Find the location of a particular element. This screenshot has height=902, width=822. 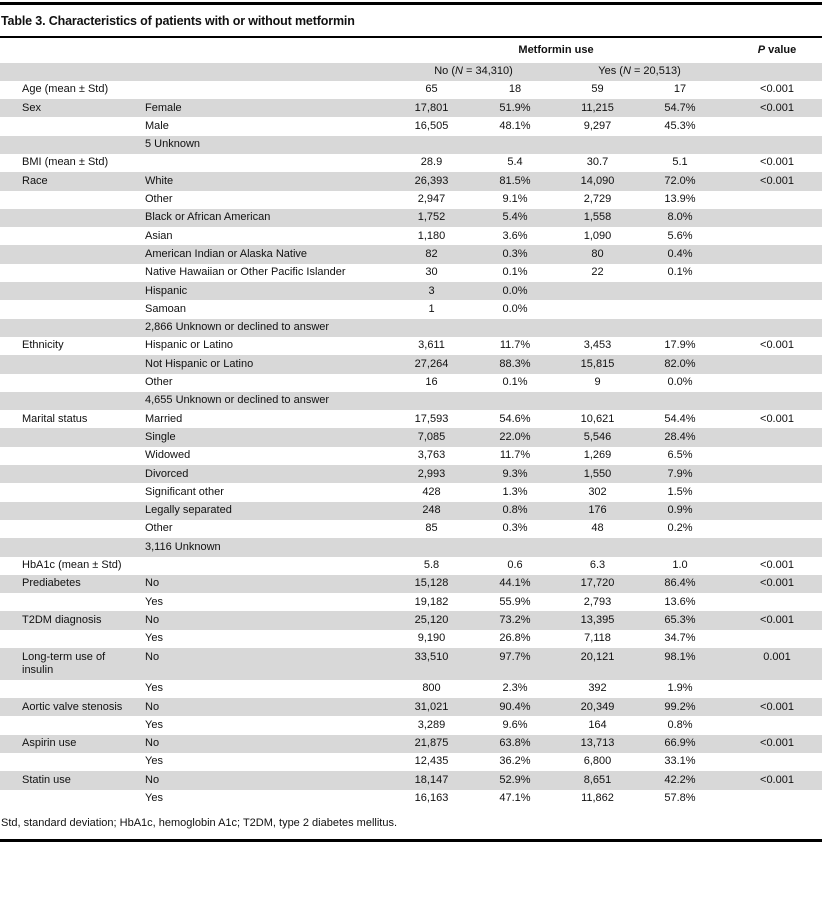

cell-no_n: 85 is located at coordinates (431, 528).